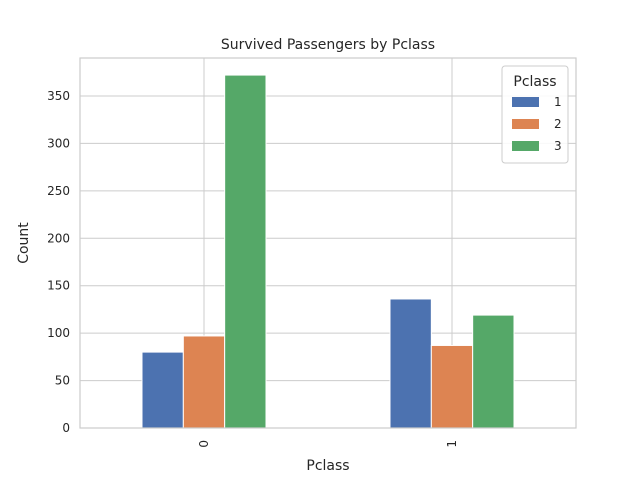  What do you see at coordinates (58, 238) in the screenshot?
I see `y-tick-label: 200` at bounding box center [58, 238].